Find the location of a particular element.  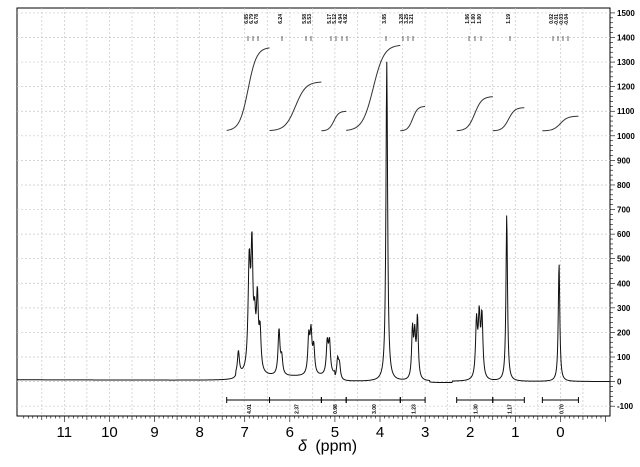

peak-shift-label: 6.85 is located at coordinates (247, 19).